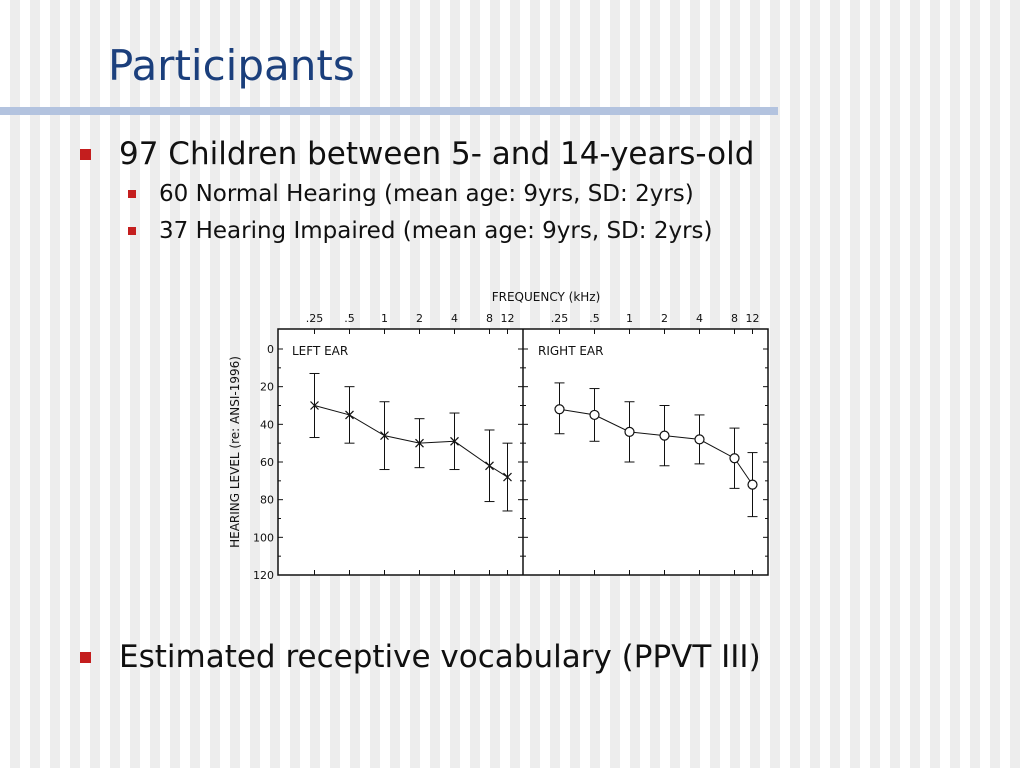 This screenshot has width=1024, height=768. I want to click on y-tick-label: 120, so click(263, 575).